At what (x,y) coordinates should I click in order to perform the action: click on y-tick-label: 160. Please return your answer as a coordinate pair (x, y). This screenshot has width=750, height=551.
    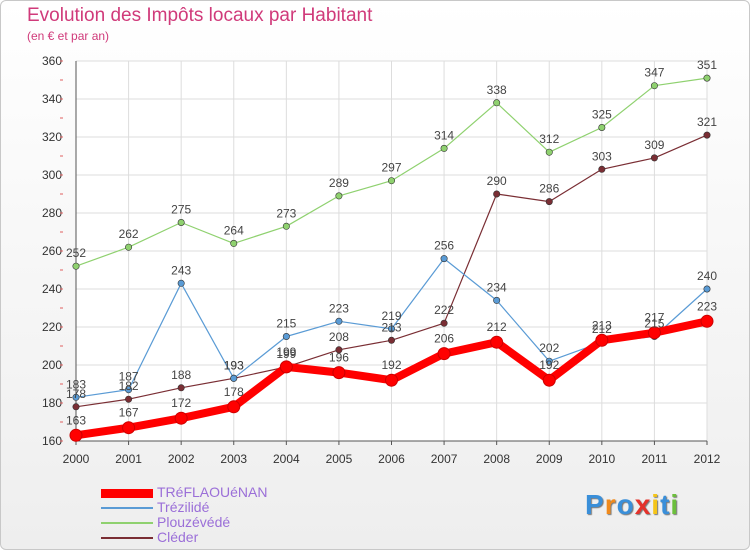
    Looking at the image, I should click on (52, 441).